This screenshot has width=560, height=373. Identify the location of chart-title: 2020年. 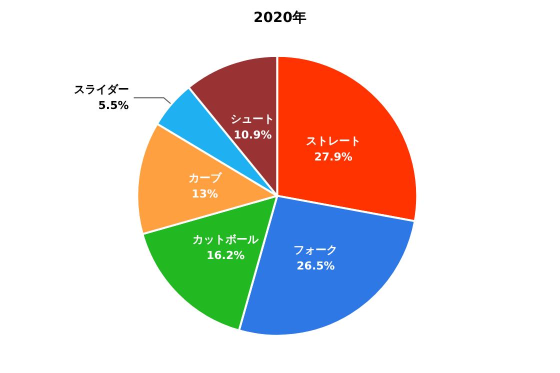
(280, 18).